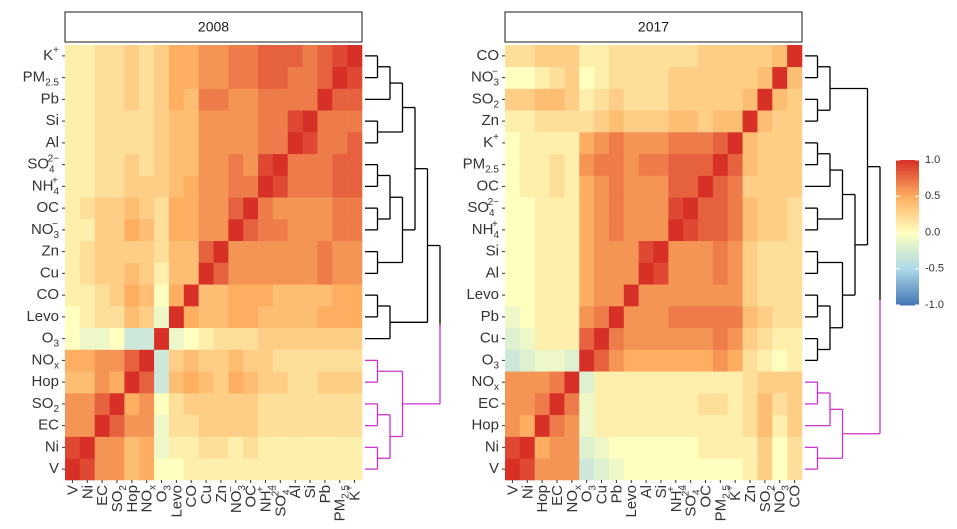 The height and width of the screenshot is (529, 957). Describe the element at coordinates (720, 510) in the screenshot. I see `label-base: PM` at that location.